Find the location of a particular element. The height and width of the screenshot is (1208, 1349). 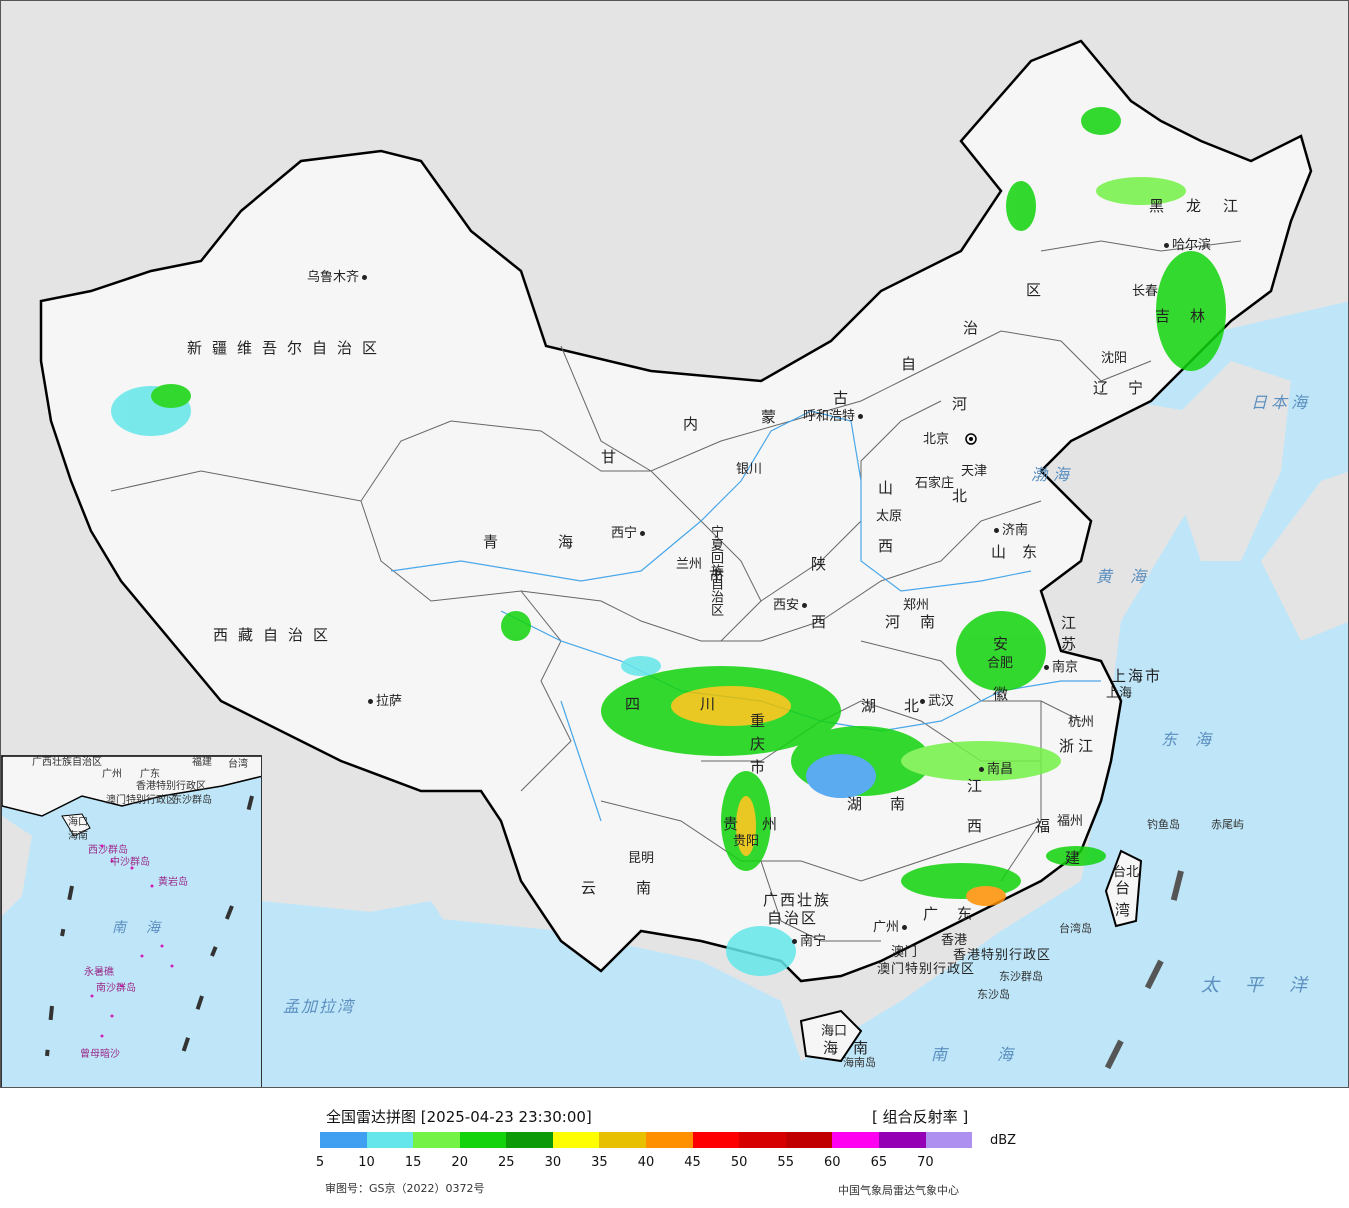

legend-tick: 70 is located at coordinates (925, 1162).